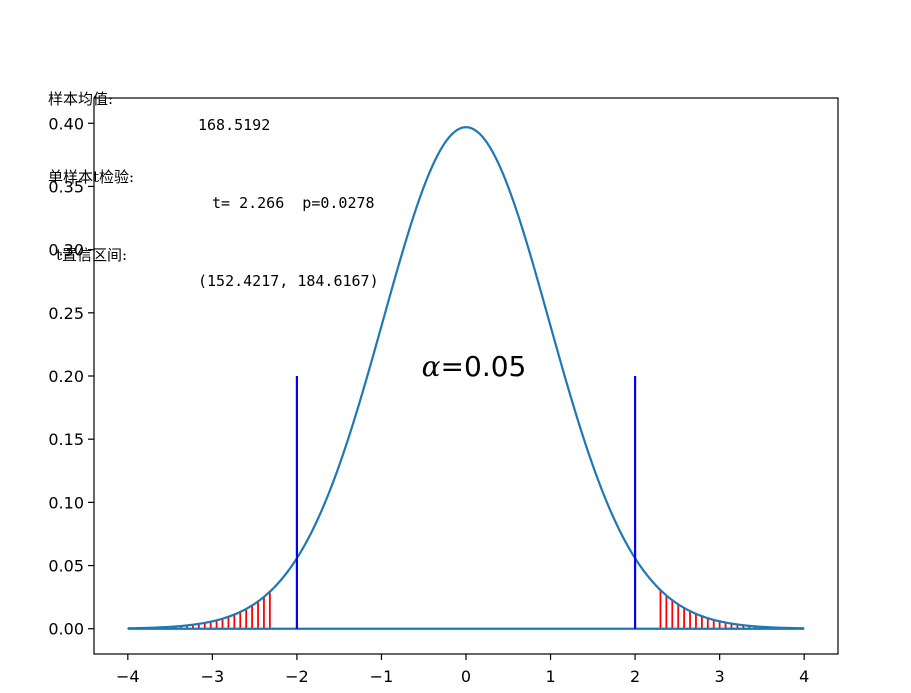  Describe the element at coordinates (550, 676) in the screenshot. I see `x-tick-label: 1` at that location.